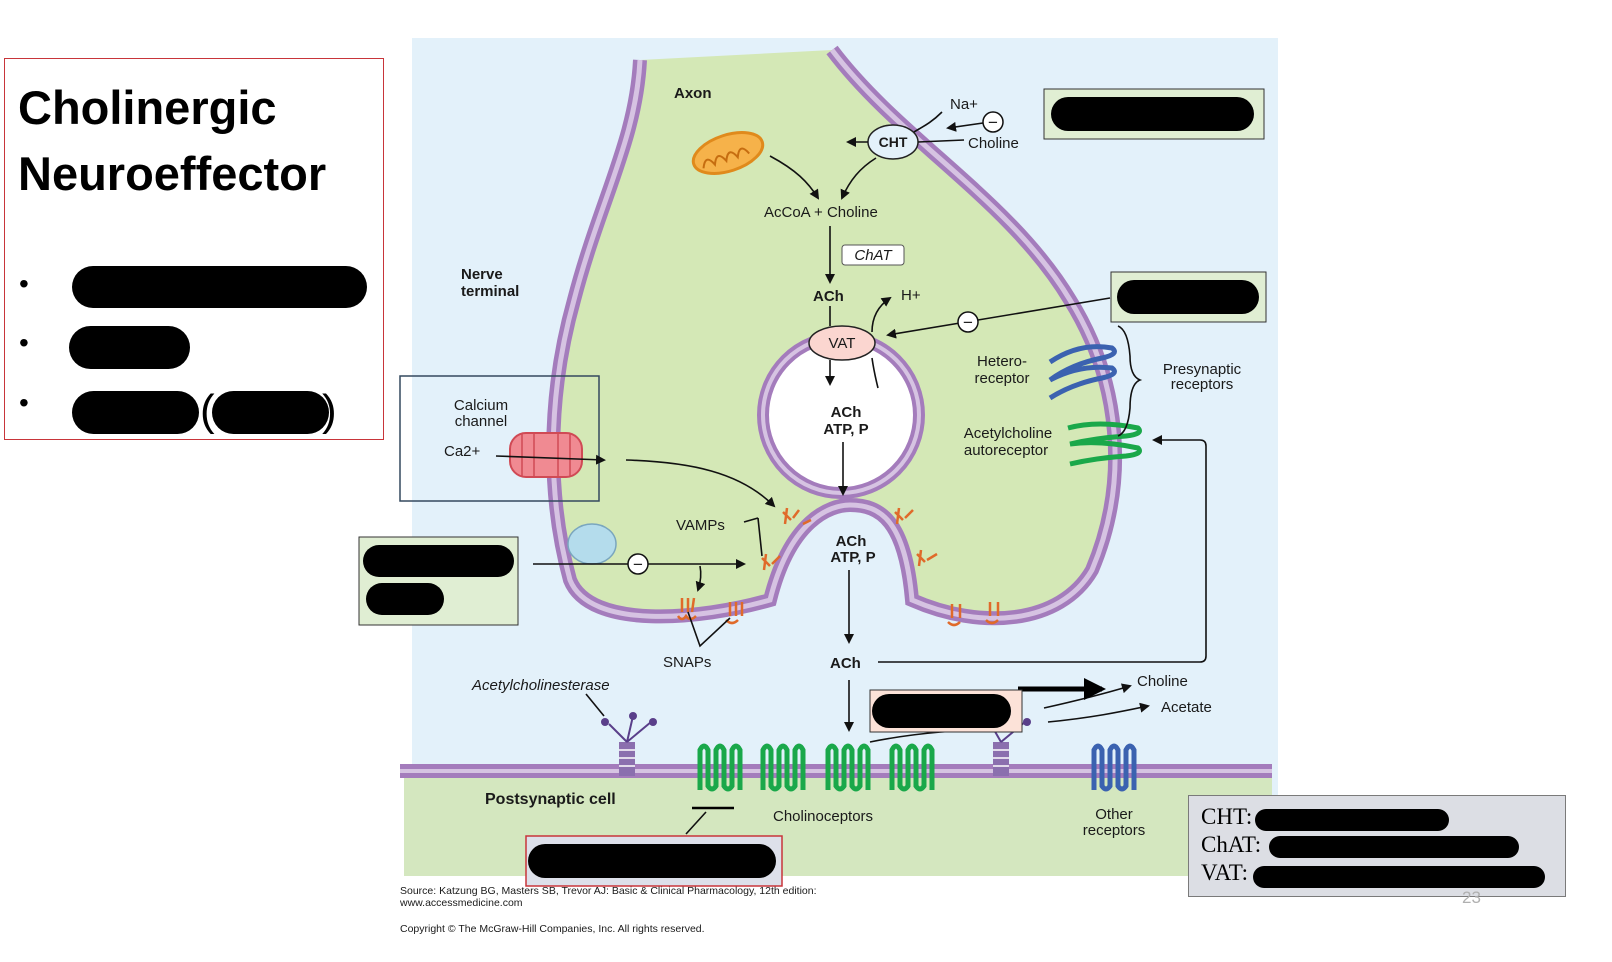  Describe the element at coordinates (1202, 369) in the screenshot. I see `presynaptic-label-1: Presynaptic` at that location.